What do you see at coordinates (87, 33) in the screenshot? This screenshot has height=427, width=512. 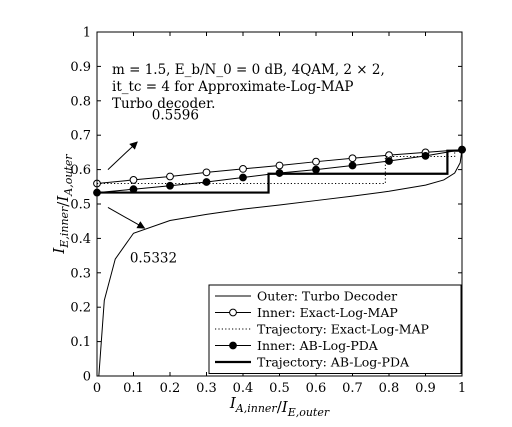 I see `y-tick-label: 1` at bounding box center [87, 33].